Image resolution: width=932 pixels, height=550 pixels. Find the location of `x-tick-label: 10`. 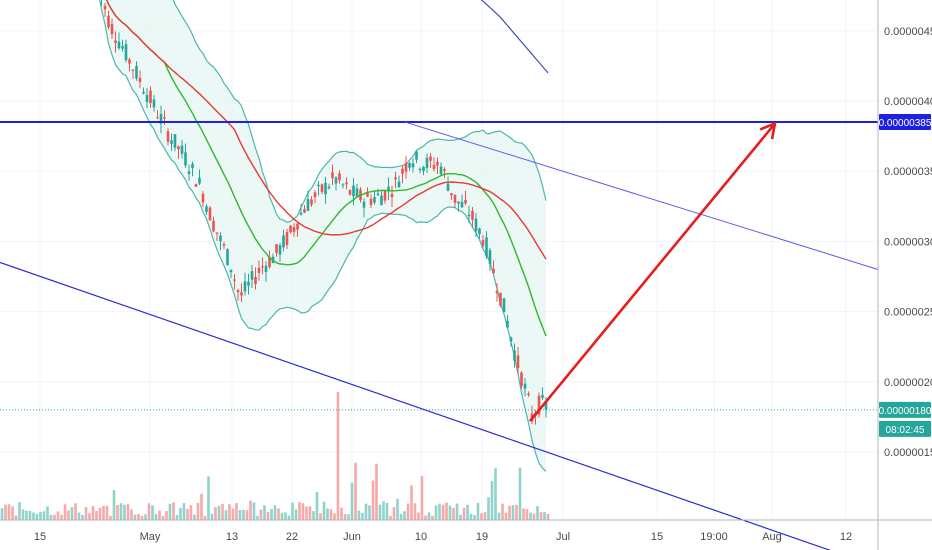

x-tick-label: 10 is located at coordinates (421, 537).